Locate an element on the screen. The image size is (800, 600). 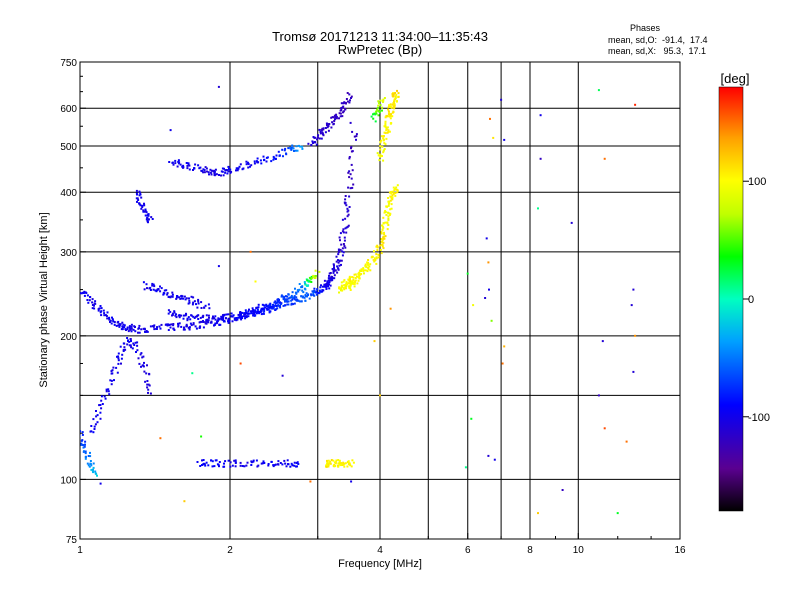
y-tick-label: 200 is located at coordinates (68, 337).